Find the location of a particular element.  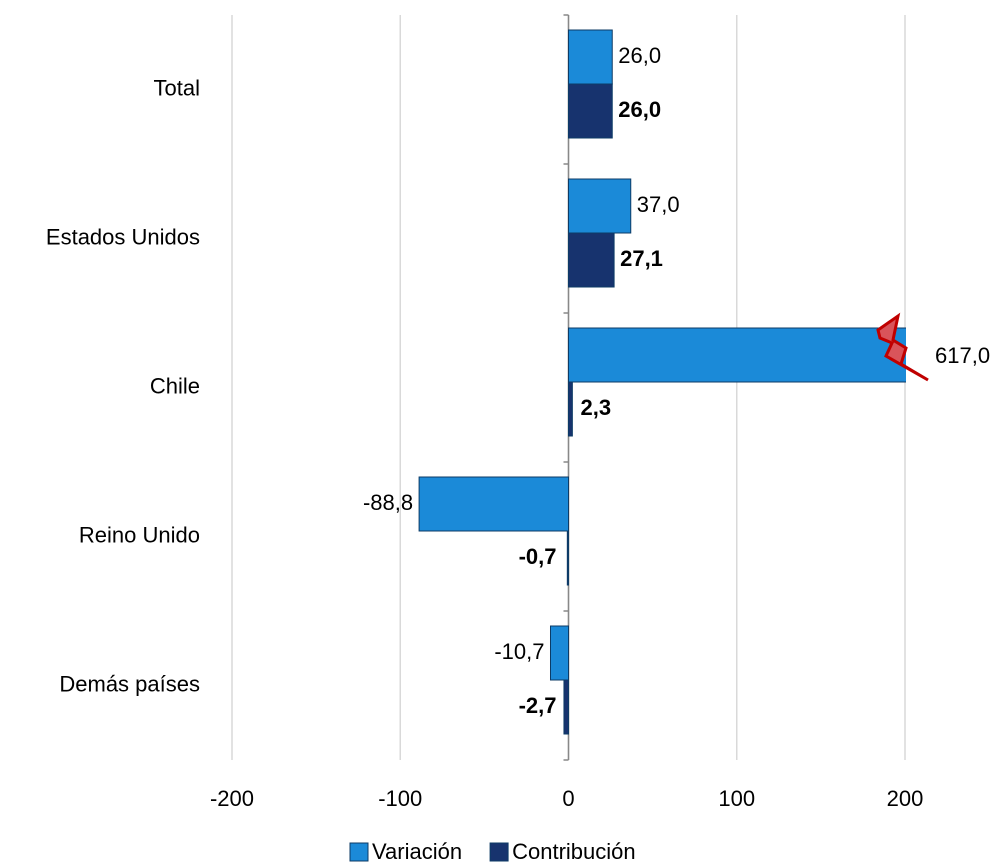

legend-label: Variación is located at coordinates (417, 851).